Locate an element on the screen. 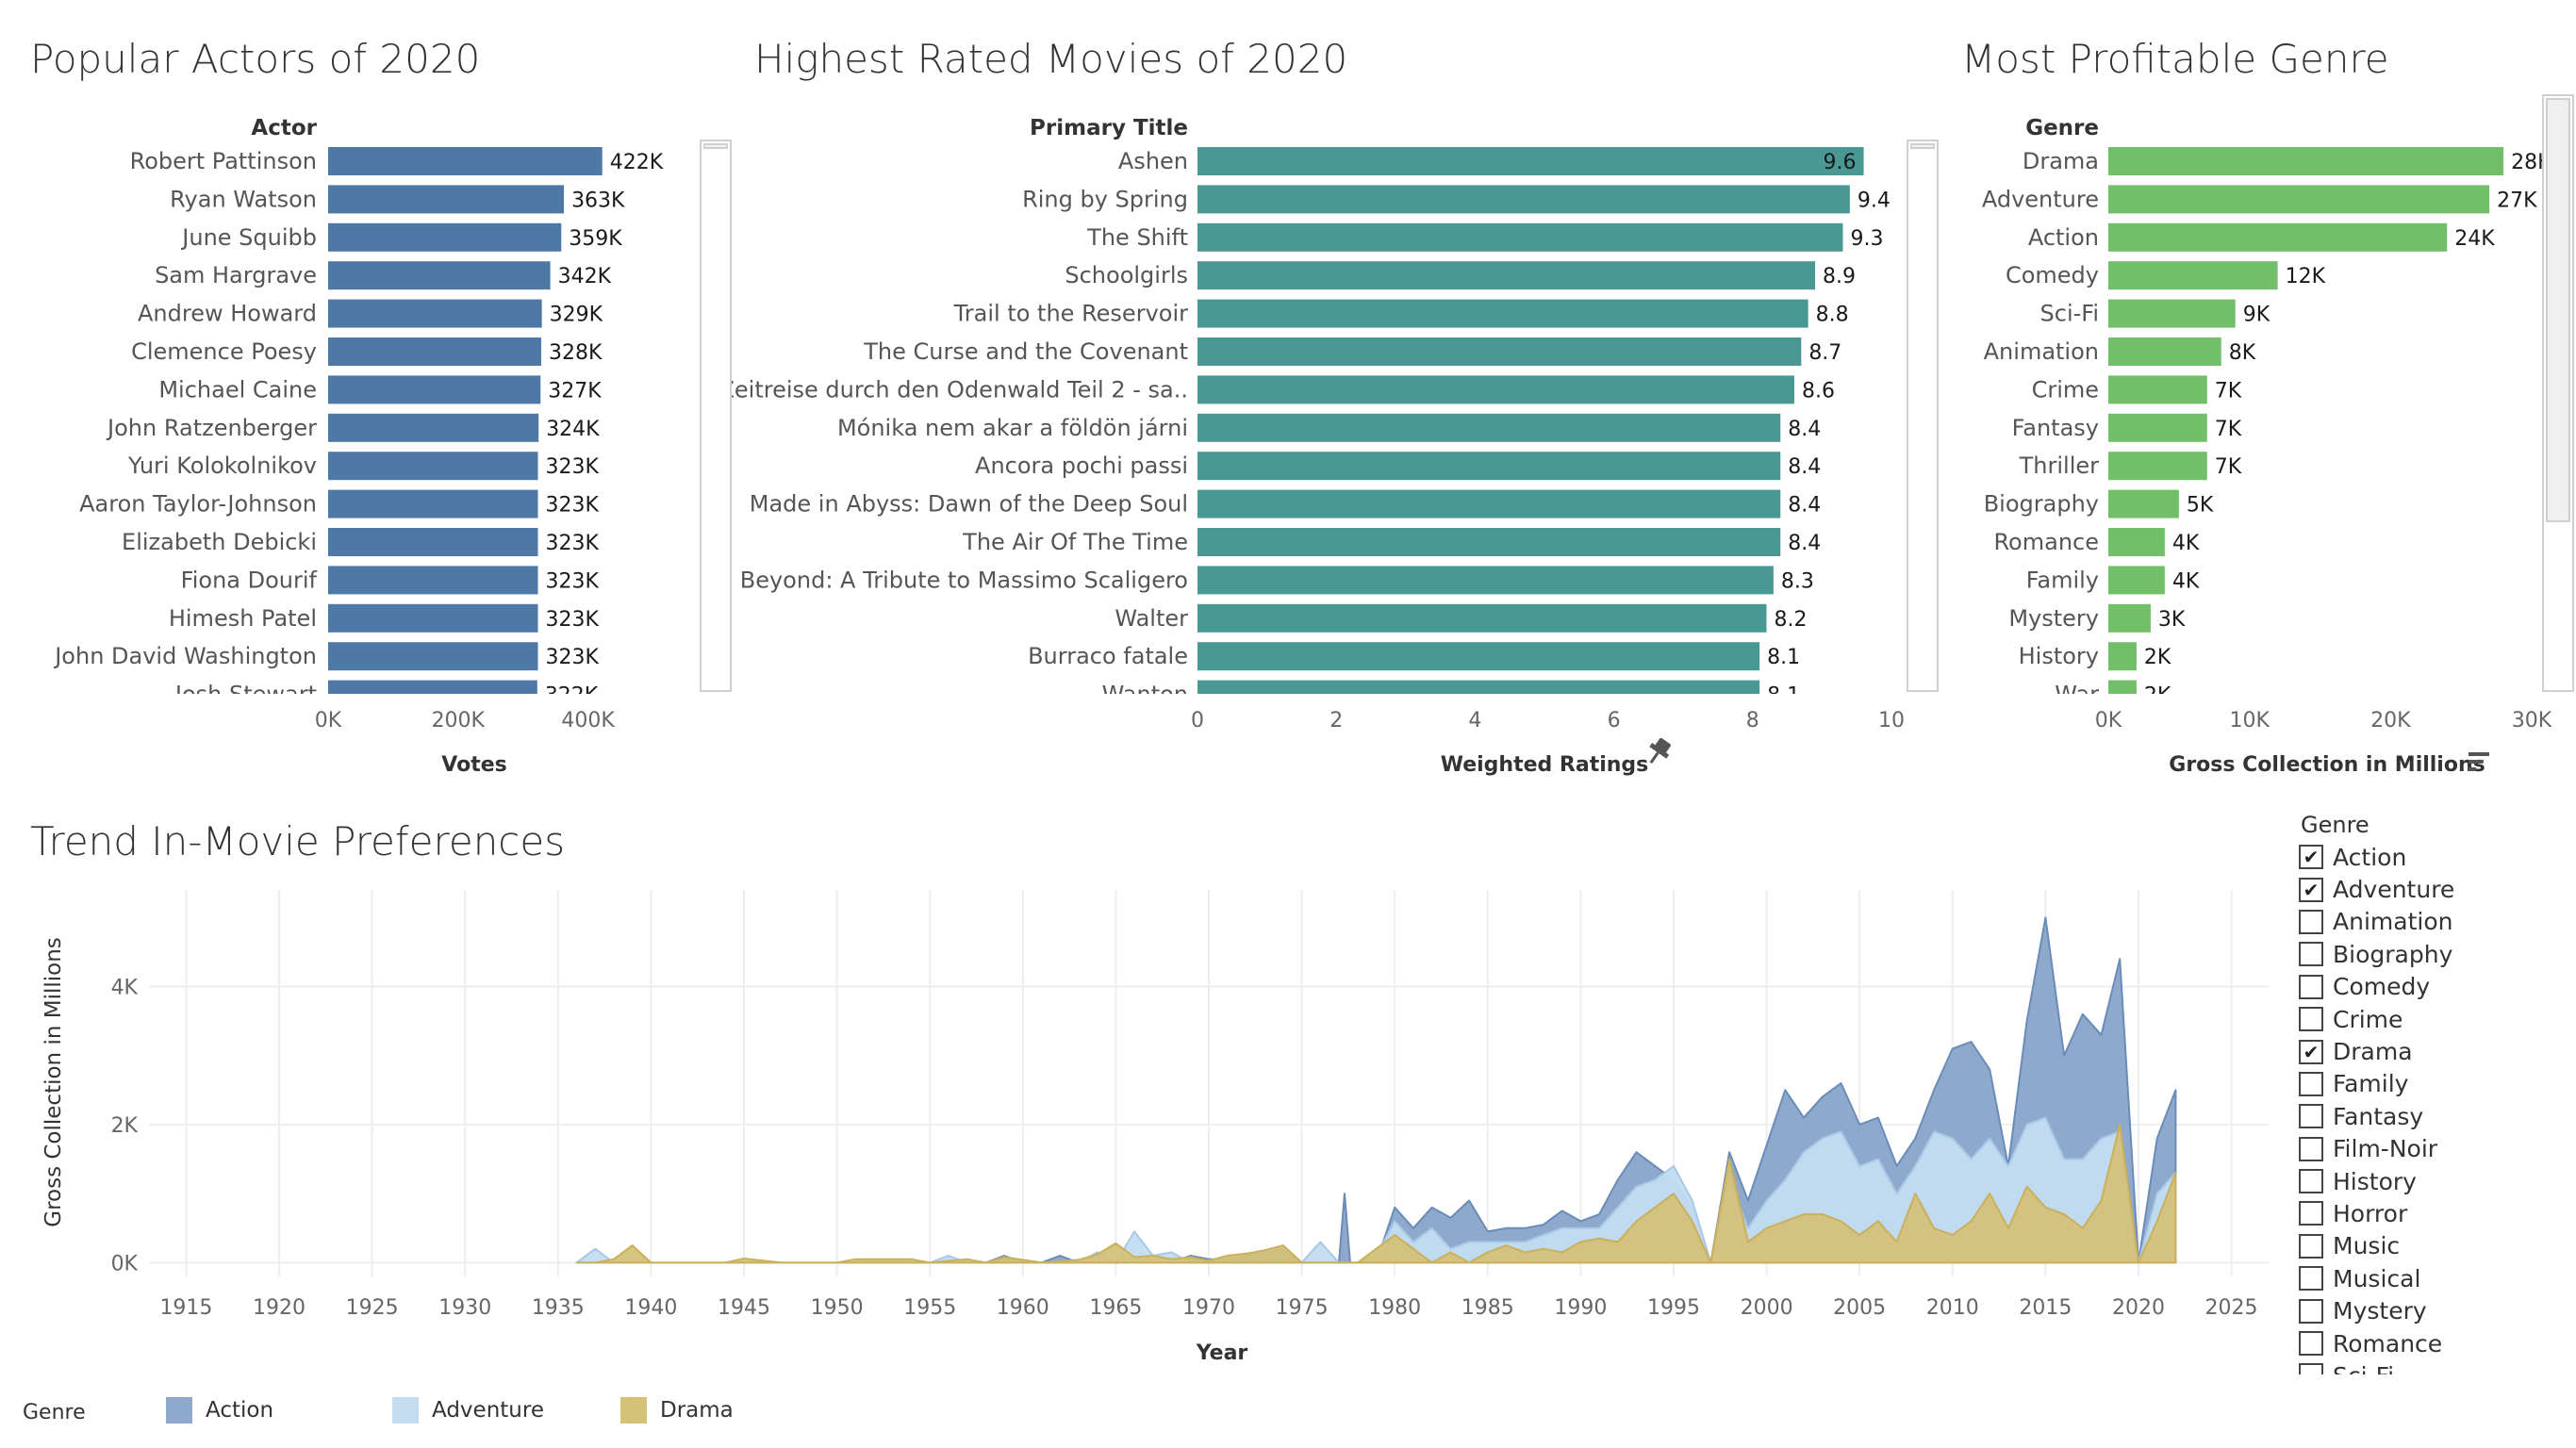 The height and width of the screenshot is (1448, 2576). movies-scroll-thumb is located at coordinates (1922, 146).